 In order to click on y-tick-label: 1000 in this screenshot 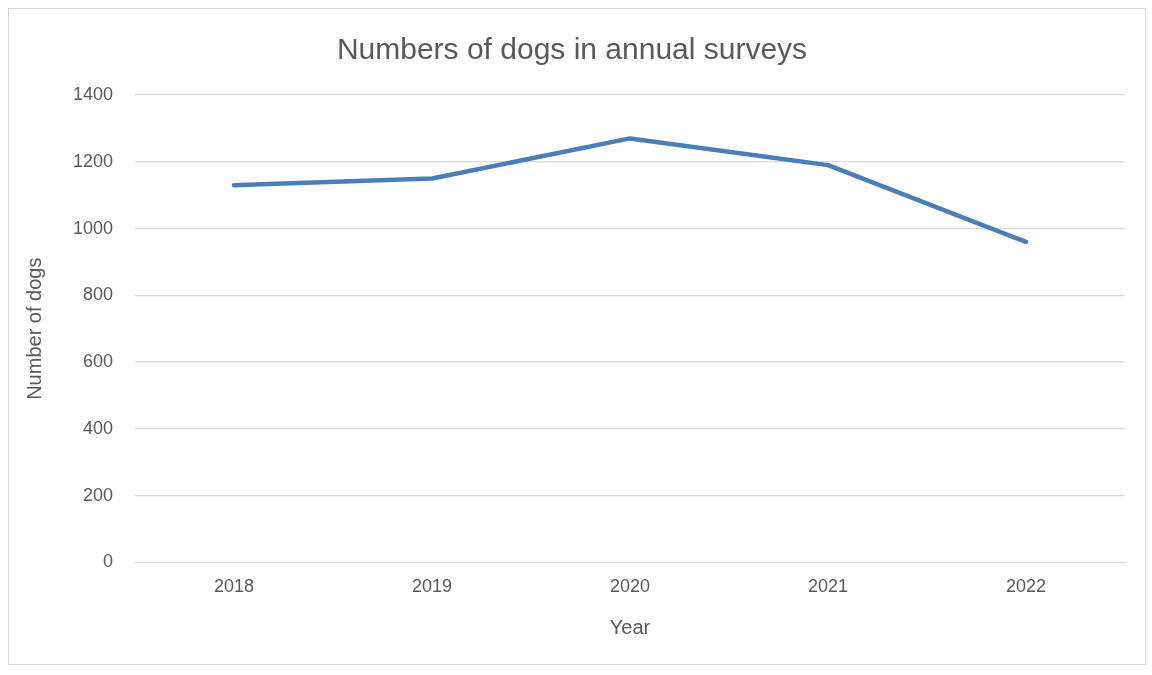, I will do `click(93, 227)`.